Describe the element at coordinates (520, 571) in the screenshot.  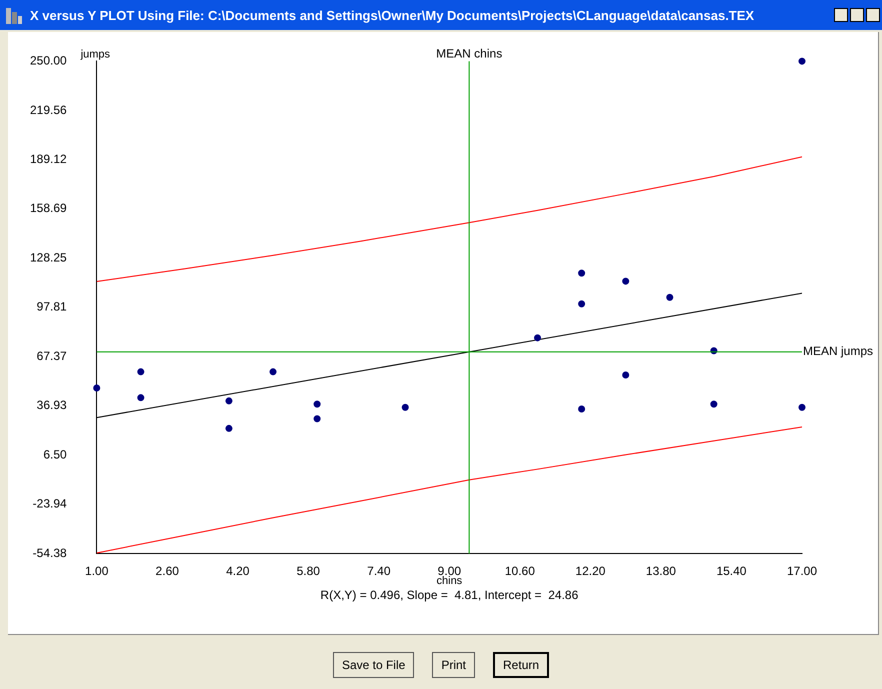
I see `x-tick-label: 10.60` at that location.